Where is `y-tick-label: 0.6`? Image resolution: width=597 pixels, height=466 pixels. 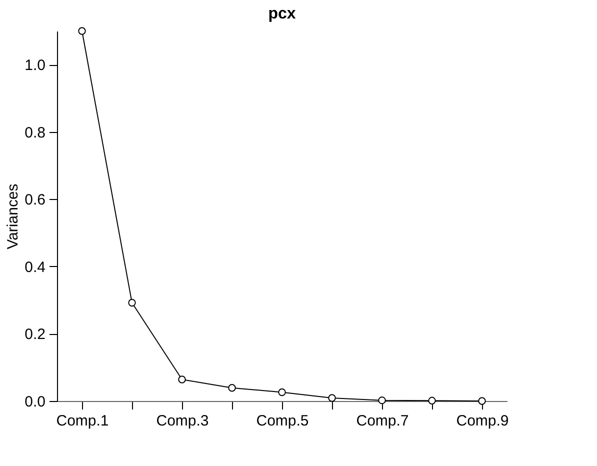 y-tick-label: 0.6 is located at coordinates (35, 200).